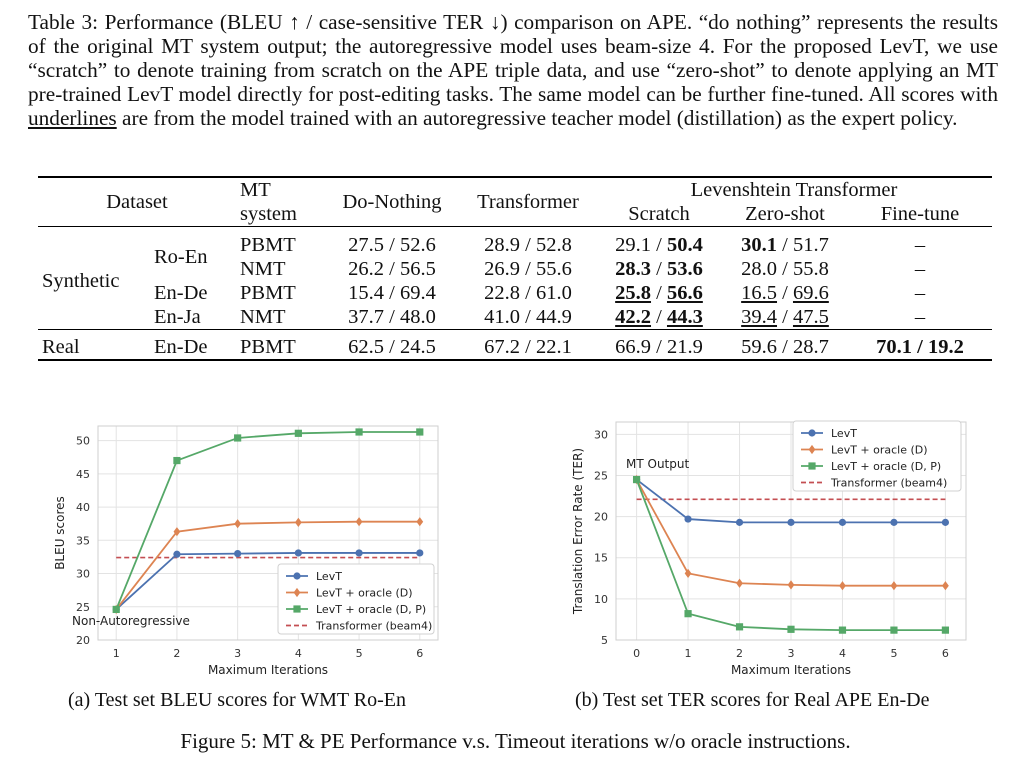 The width and height of the screenshot is (1031, 773). What do you see at coordinates (785, 268) in the screenshot?
I see `zero-shot-cell: 28.0 / 55.8` at bounding box center [785, 268].